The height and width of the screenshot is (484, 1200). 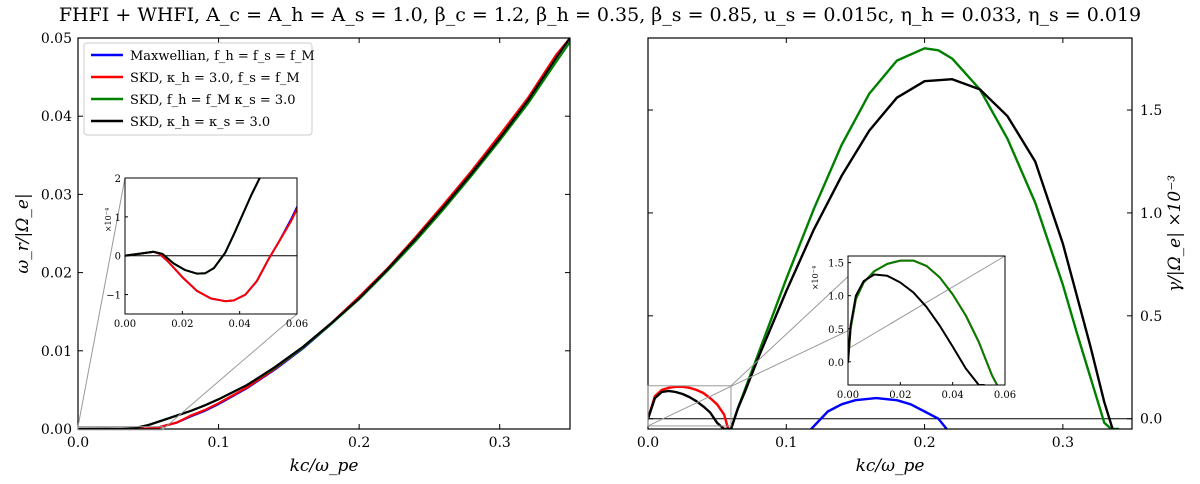 I want to click on y-tick-label: 0.01, so click(x=56, y=352).